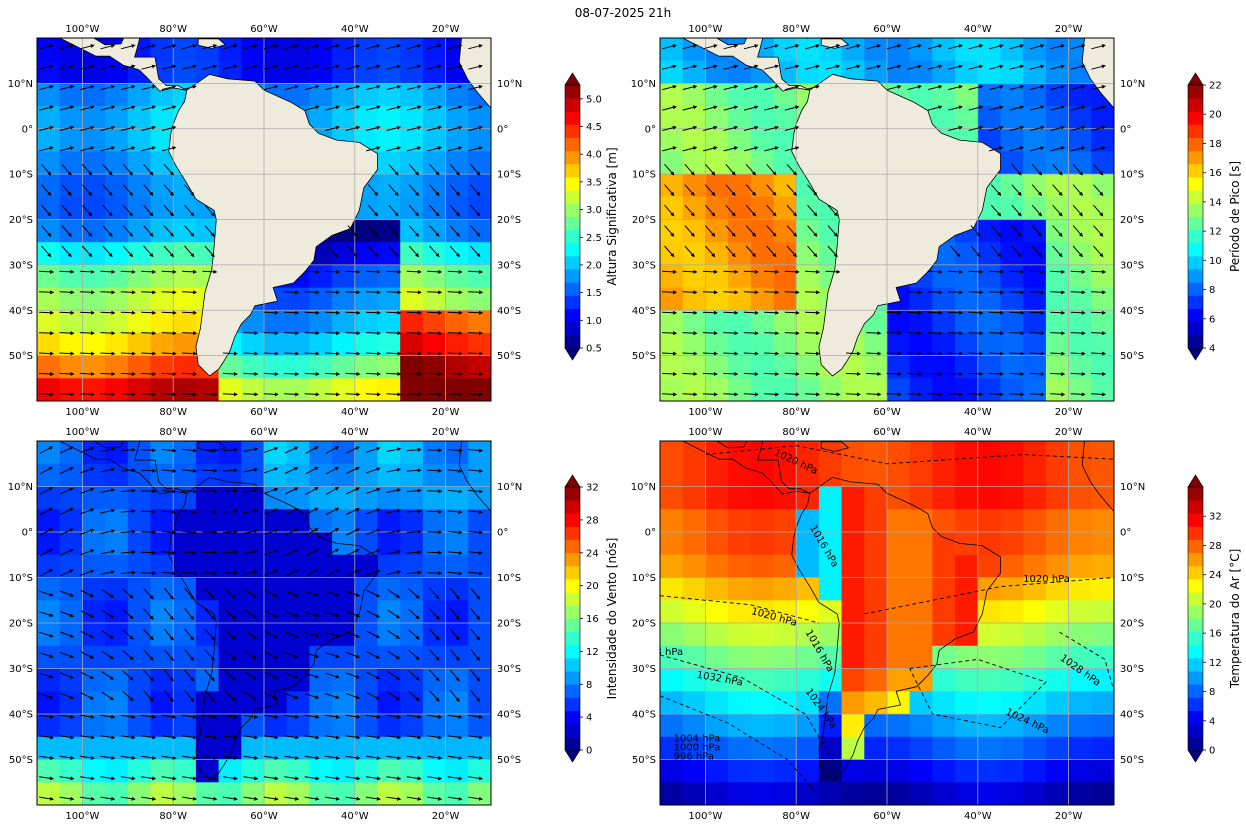  Describe the element at coordinates (446, 432) in the screenshot. I see `lon-tick-top: 20°W` at that location.